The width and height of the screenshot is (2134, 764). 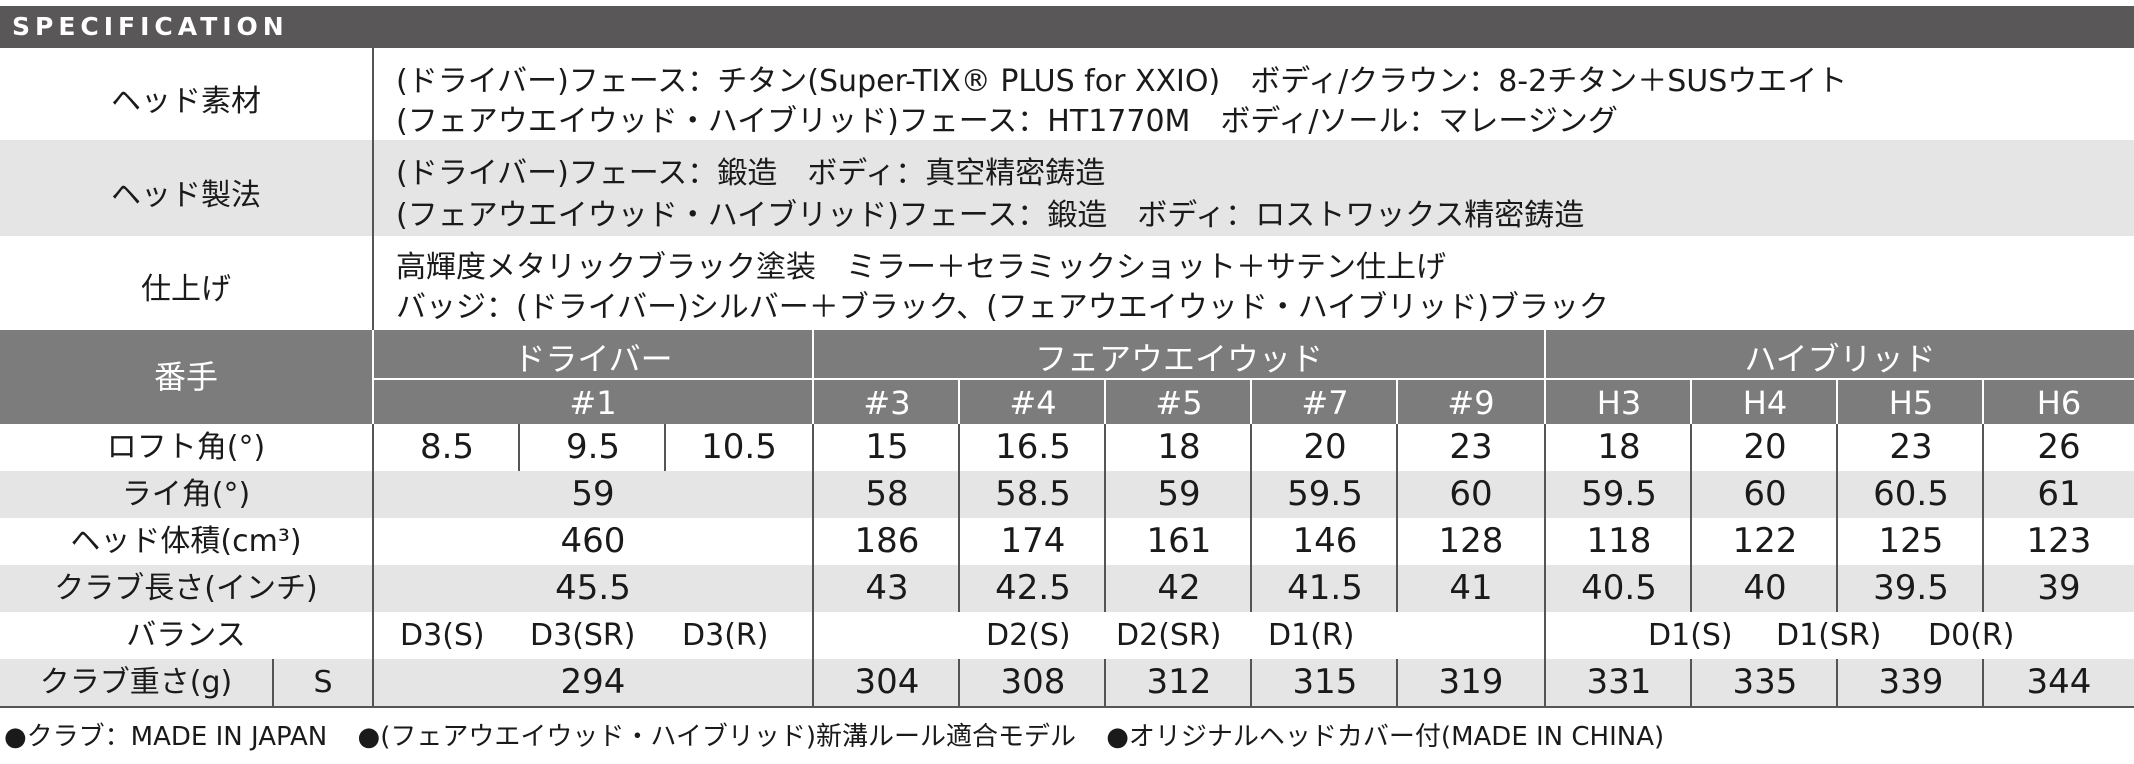 I want to click on balance-cell: D1(SR), so click(x=1829, y=635).